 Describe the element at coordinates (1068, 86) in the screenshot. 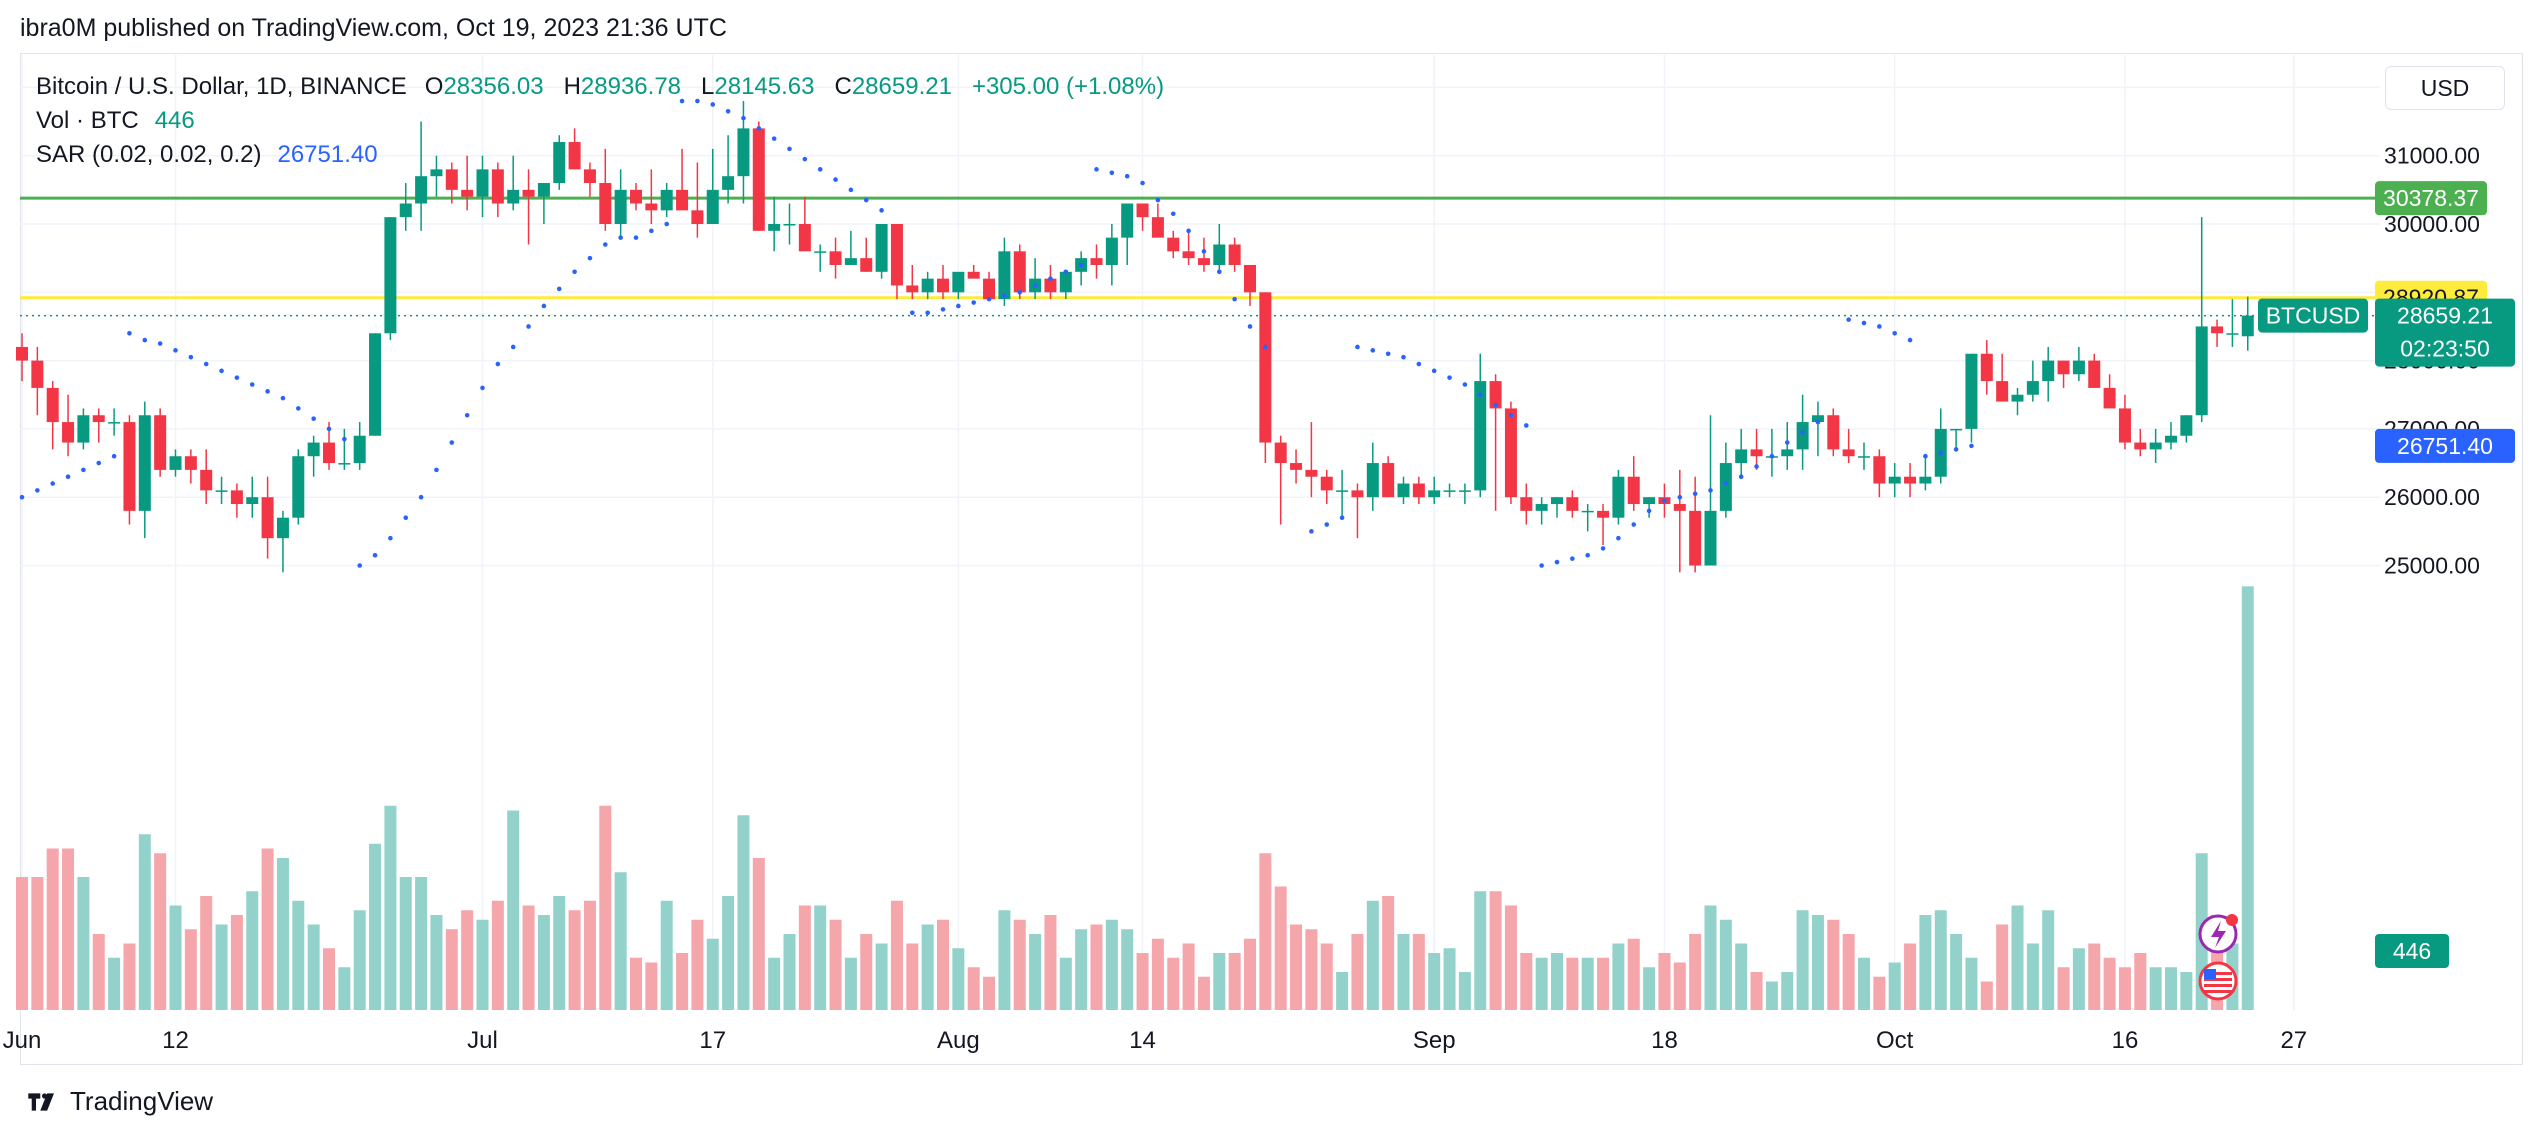

I see `change-value: +305.00 (+1.08%)` at that location.